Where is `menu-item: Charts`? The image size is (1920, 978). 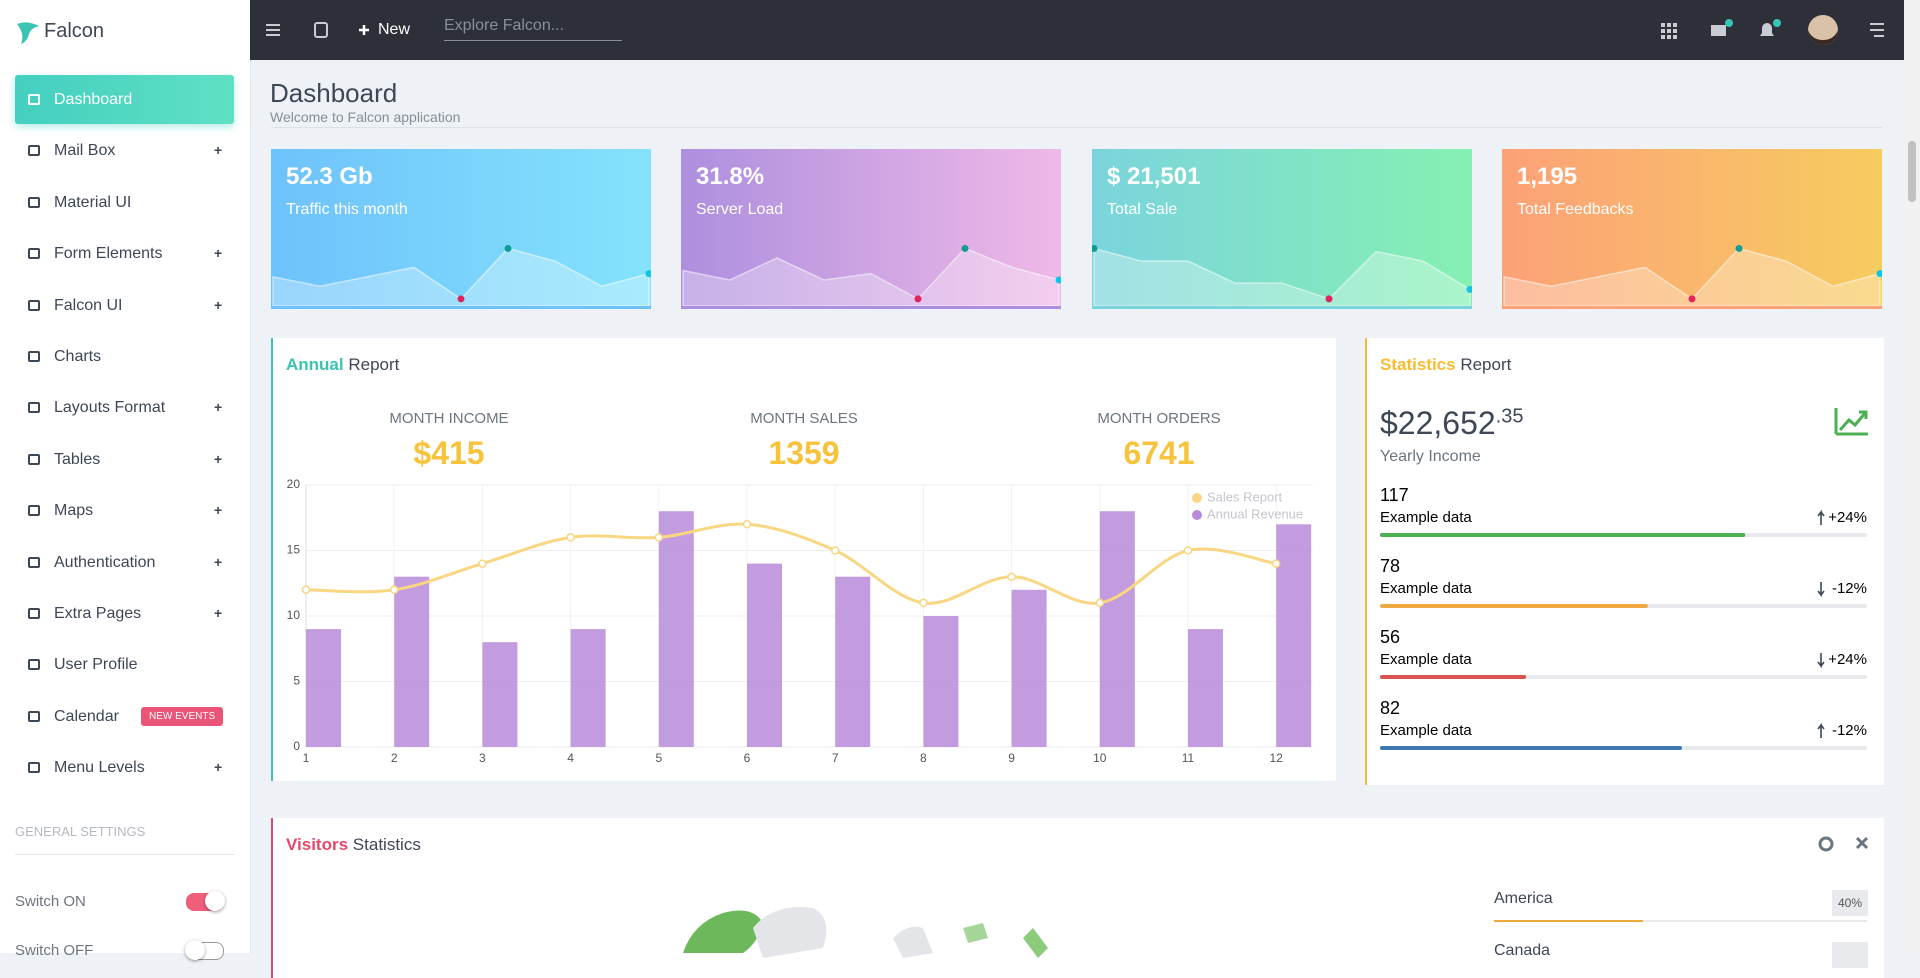
menu-item: Charts is located at coordinates (78, 356).